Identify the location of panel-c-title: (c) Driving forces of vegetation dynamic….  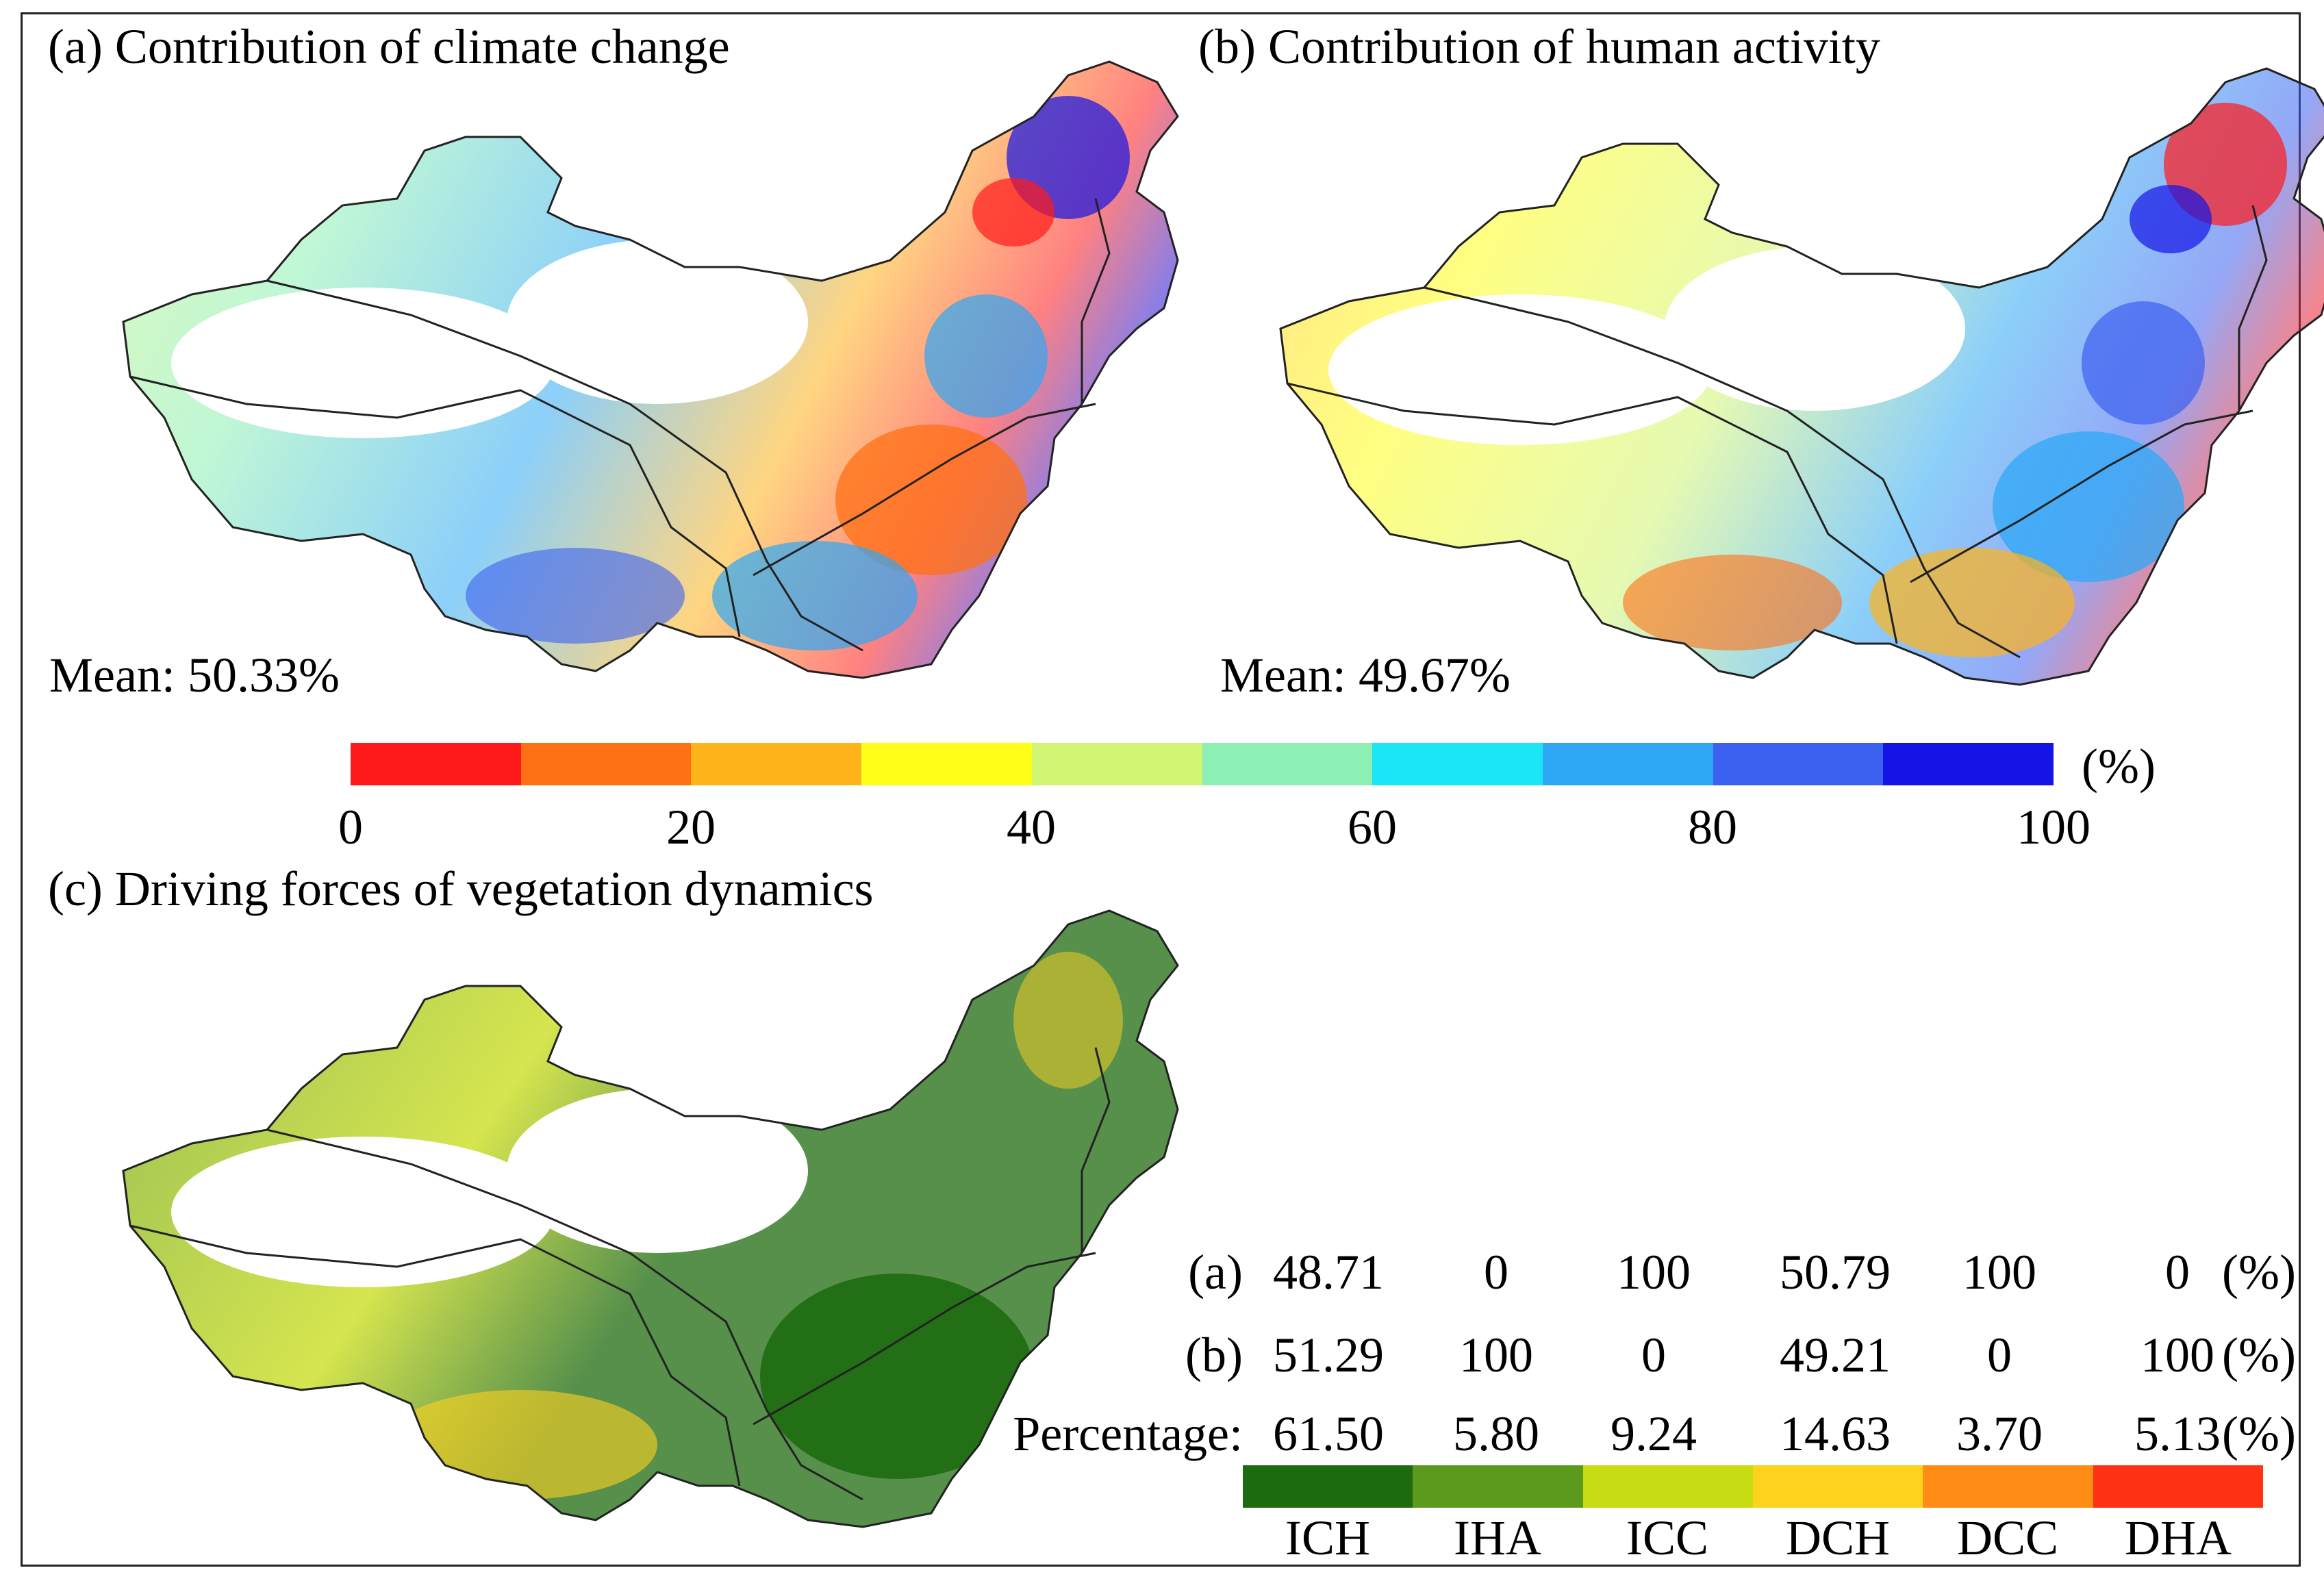
(461, 888).